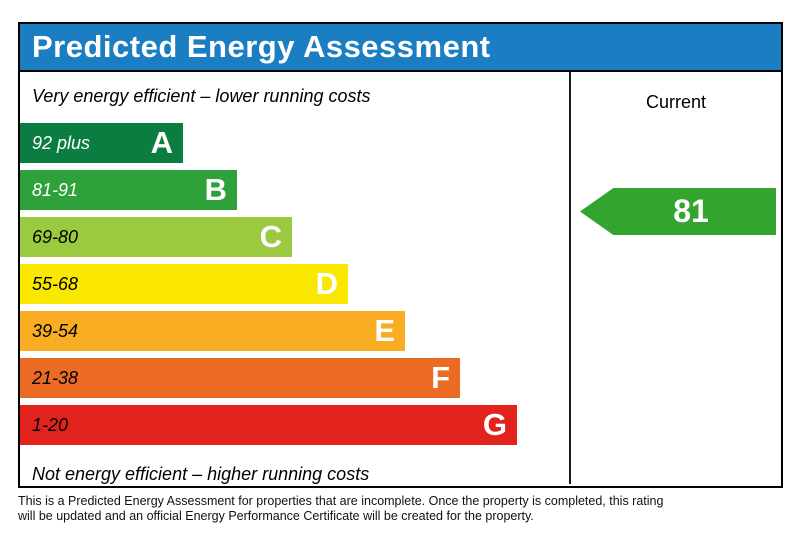  I want to click on current-column-header: Current, so click(676, 102).